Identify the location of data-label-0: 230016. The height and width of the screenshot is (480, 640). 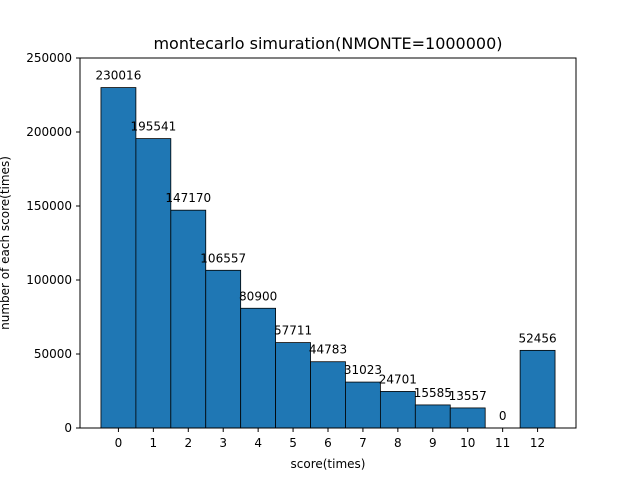
(119, 76).